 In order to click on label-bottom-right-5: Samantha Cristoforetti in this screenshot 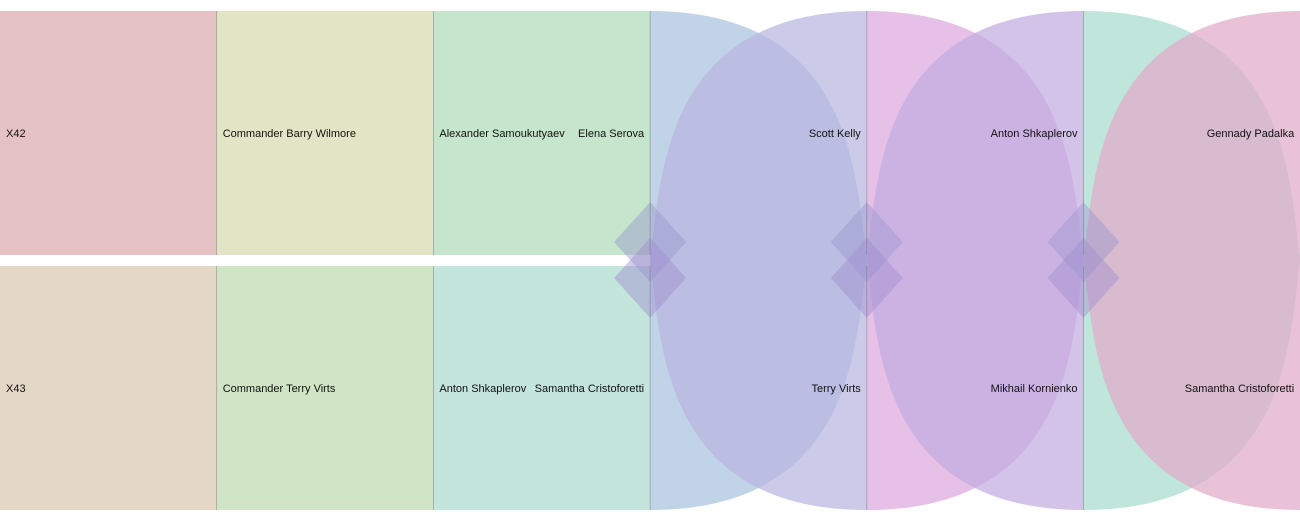, I will do `click(1239, 389)`.